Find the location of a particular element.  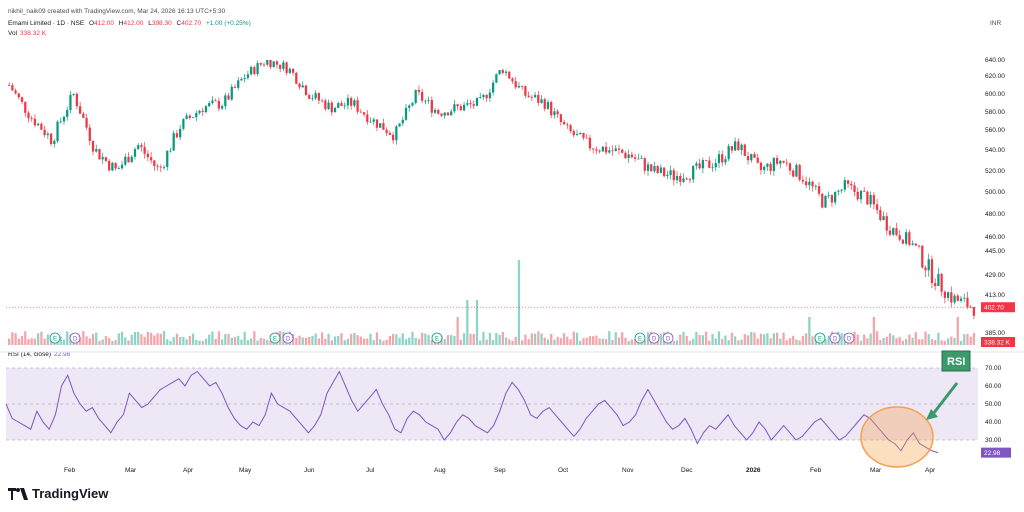

rsi-line is located at coordinates (472, 412).